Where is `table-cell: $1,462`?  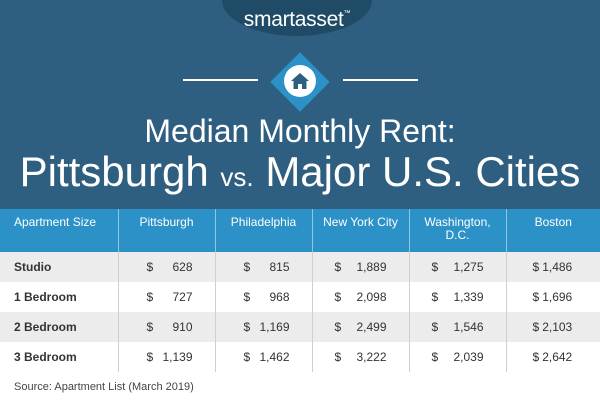
table-cell: $1,462 is located at coordinates (263, 357).